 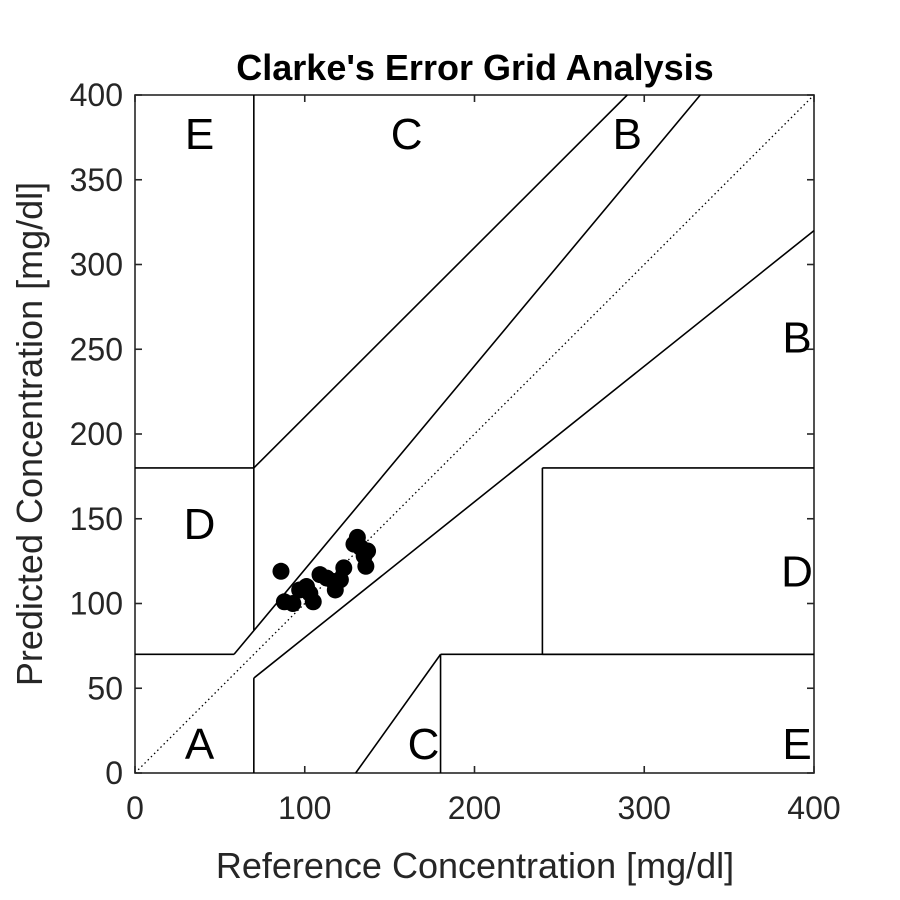 I want to click on data-points, so click(x=324, y=570).